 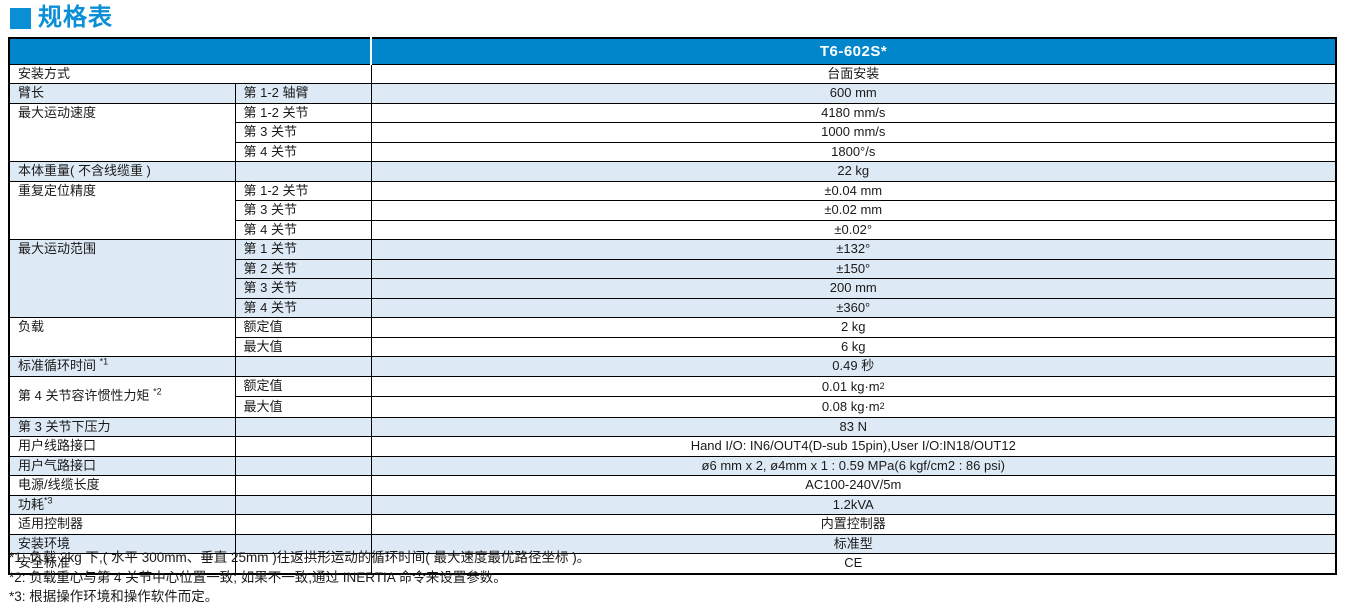 What do you see at coordinates (853, 210) in the screenshot?
I see `spec-value: ±0.02 mm` at bounding box center [853, 210].